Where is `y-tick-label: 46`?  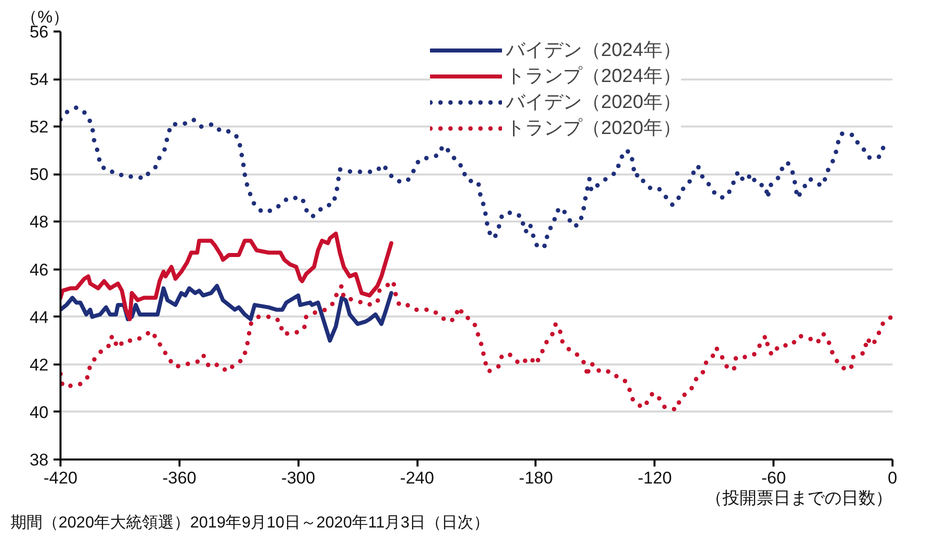
y-tick-label: 46 is located at coordinates (39, 270).